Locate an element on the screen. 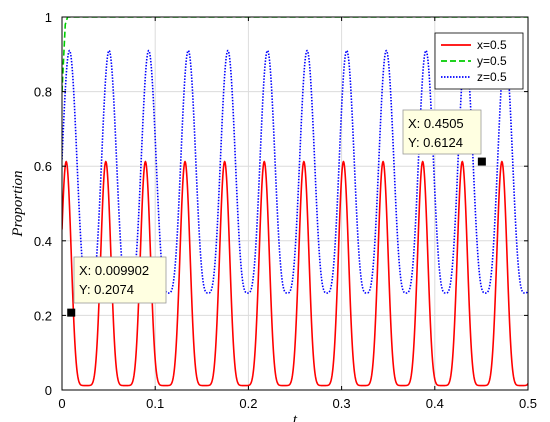  y-tick-label: 1 is located at coordinates (48, 17).